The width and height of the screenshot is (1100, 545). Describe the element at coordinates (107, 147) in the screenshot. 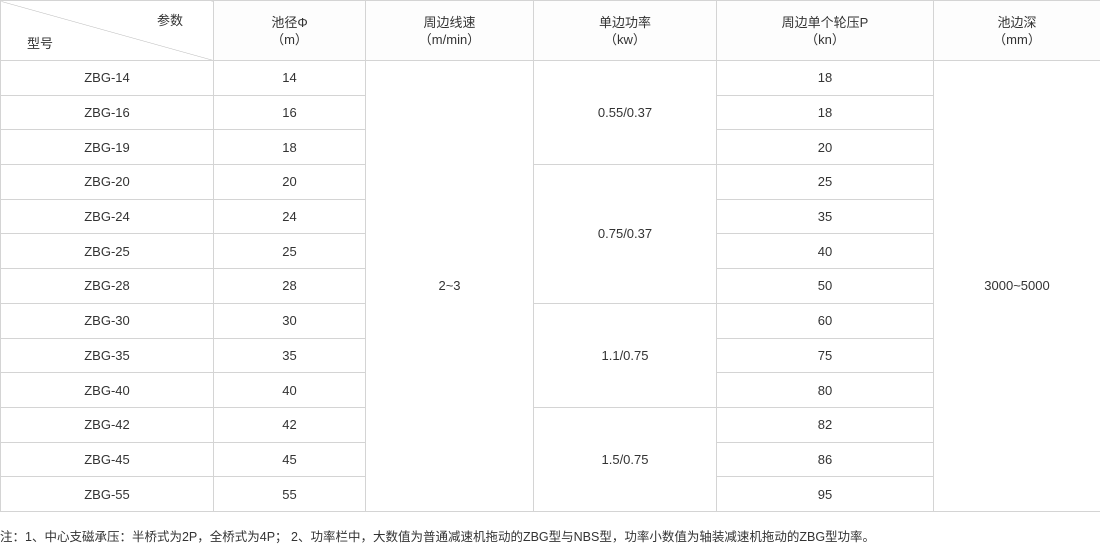

I see `model-cell: ZBG-19` at that location.